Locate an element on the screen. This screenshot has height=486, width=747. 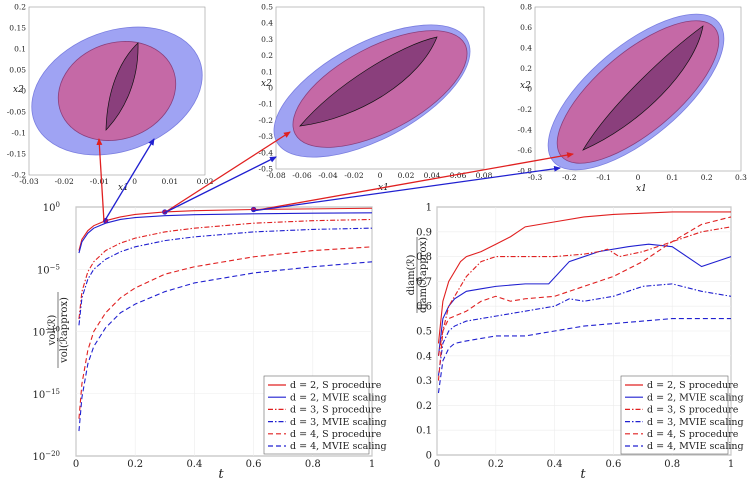
legend-label: d = 3, MVIE scaling is located at coordinates (695, 422).